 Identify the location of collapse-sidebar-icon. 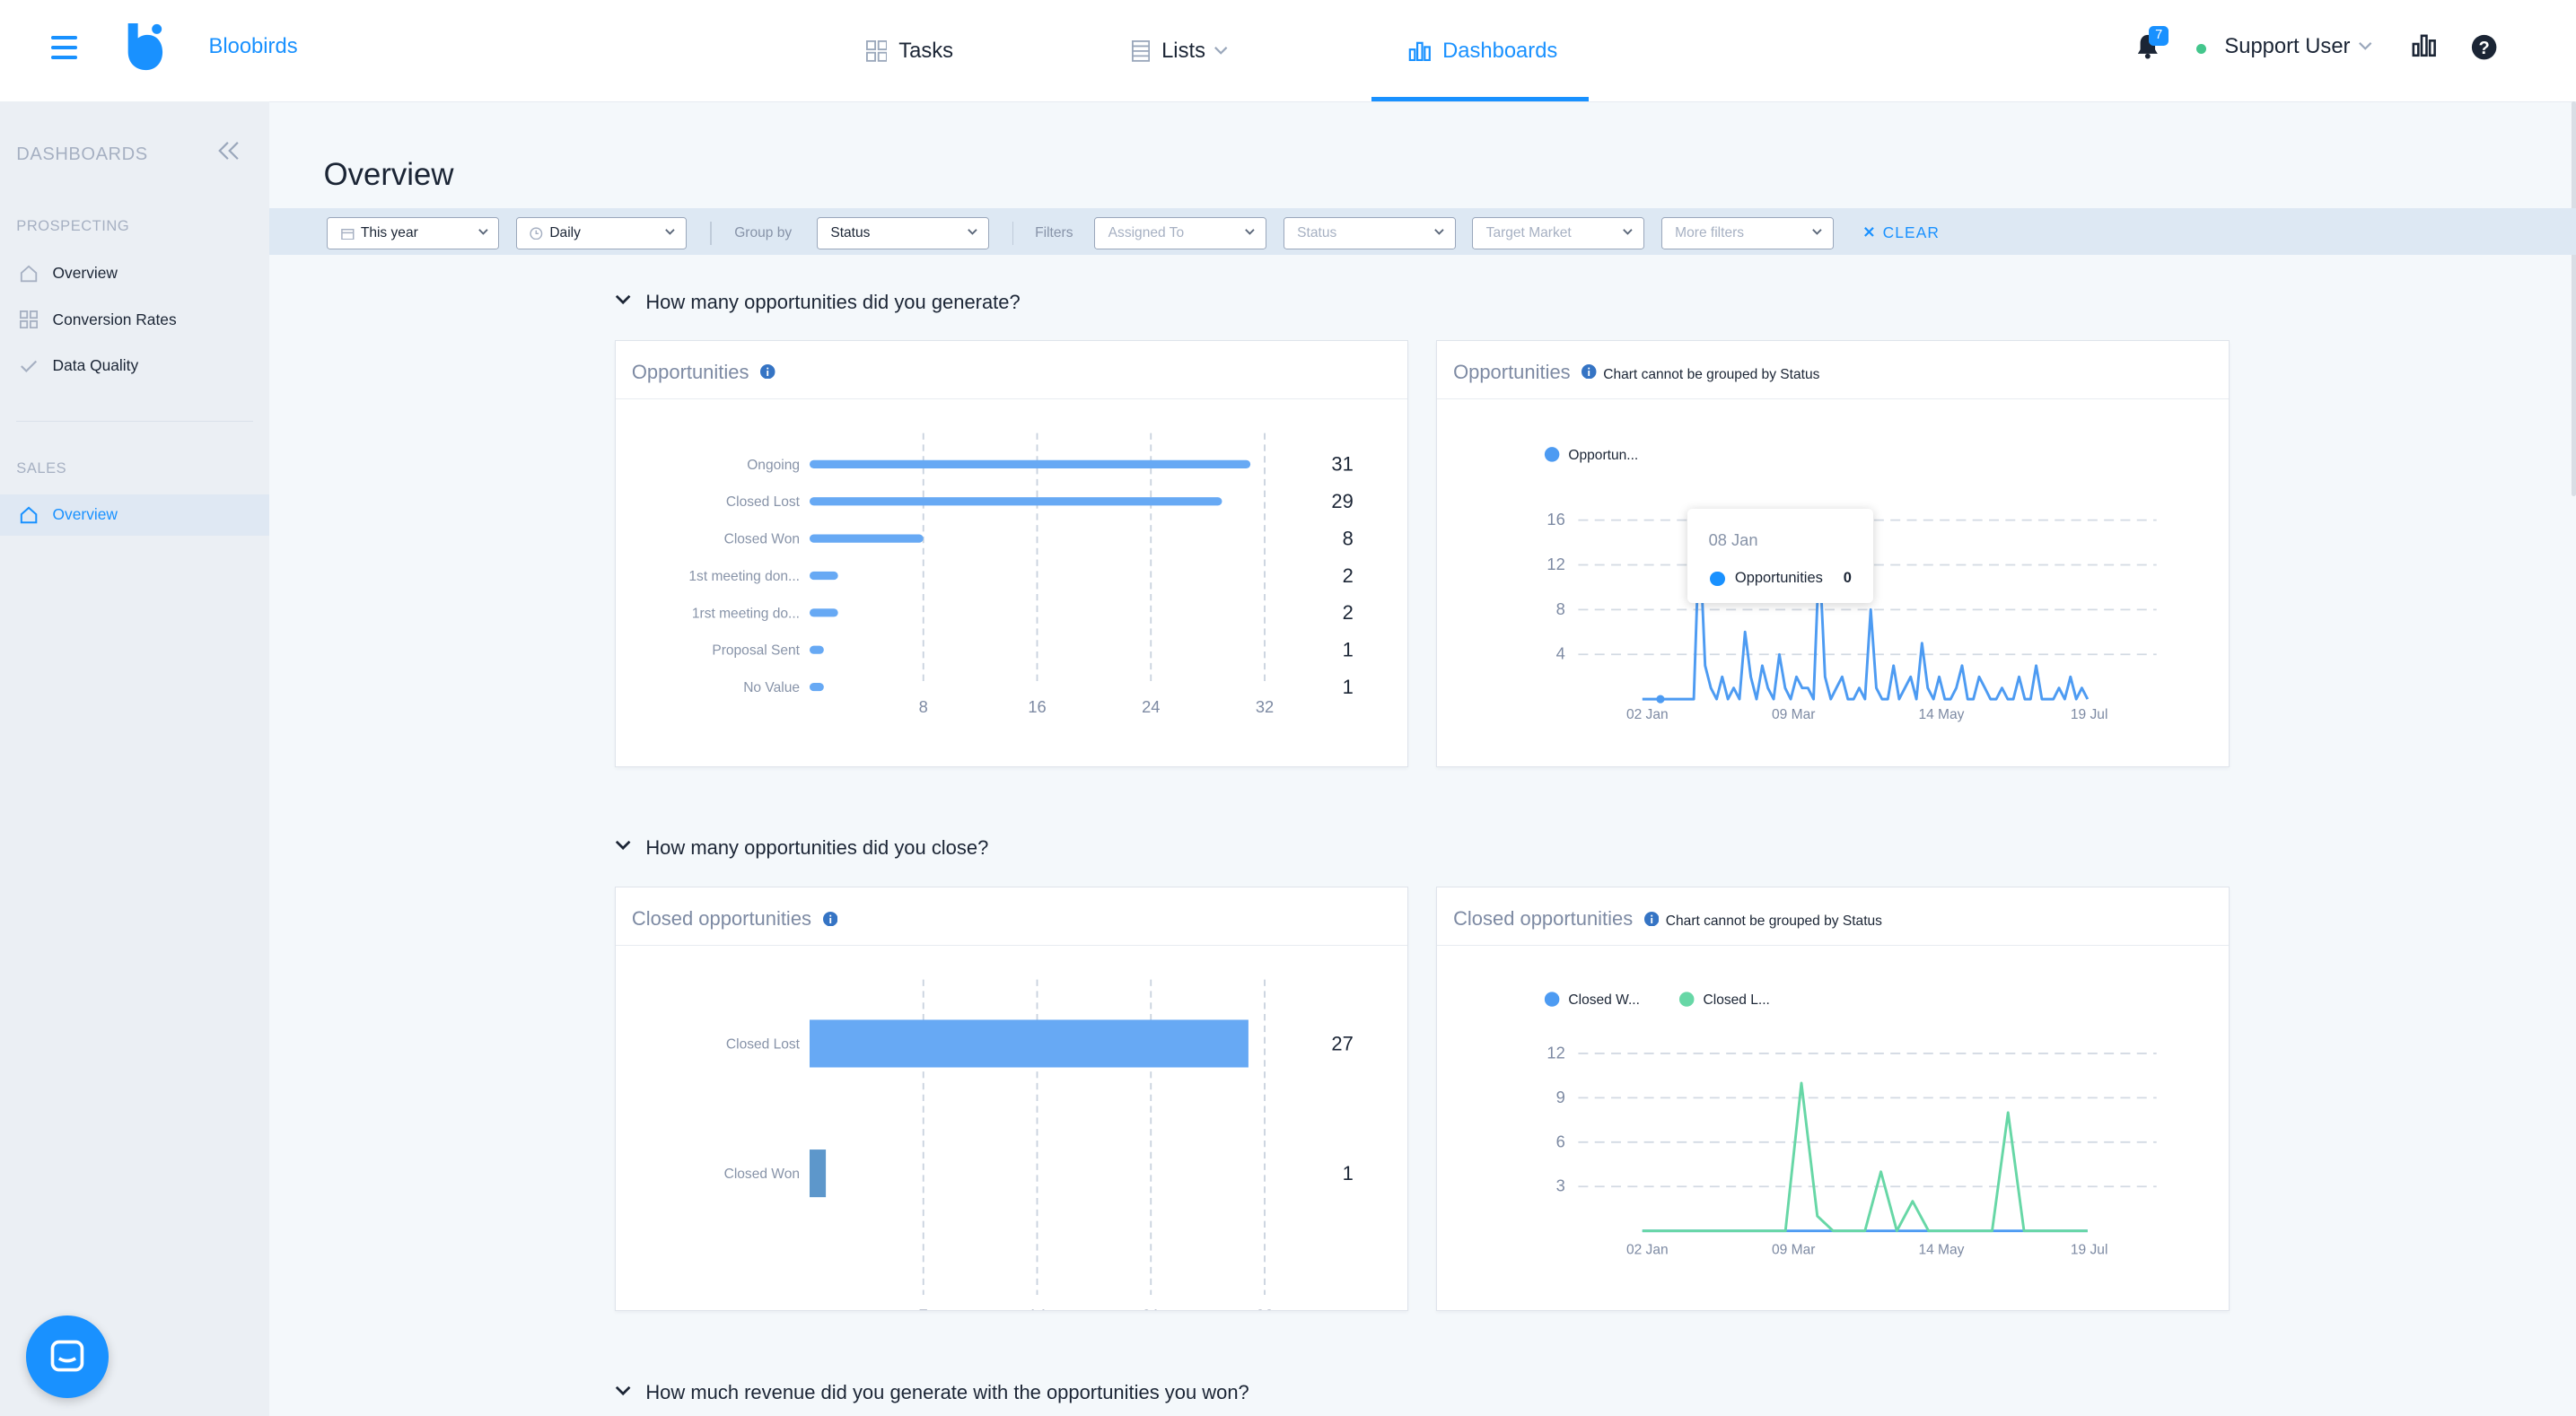
(229, 151).